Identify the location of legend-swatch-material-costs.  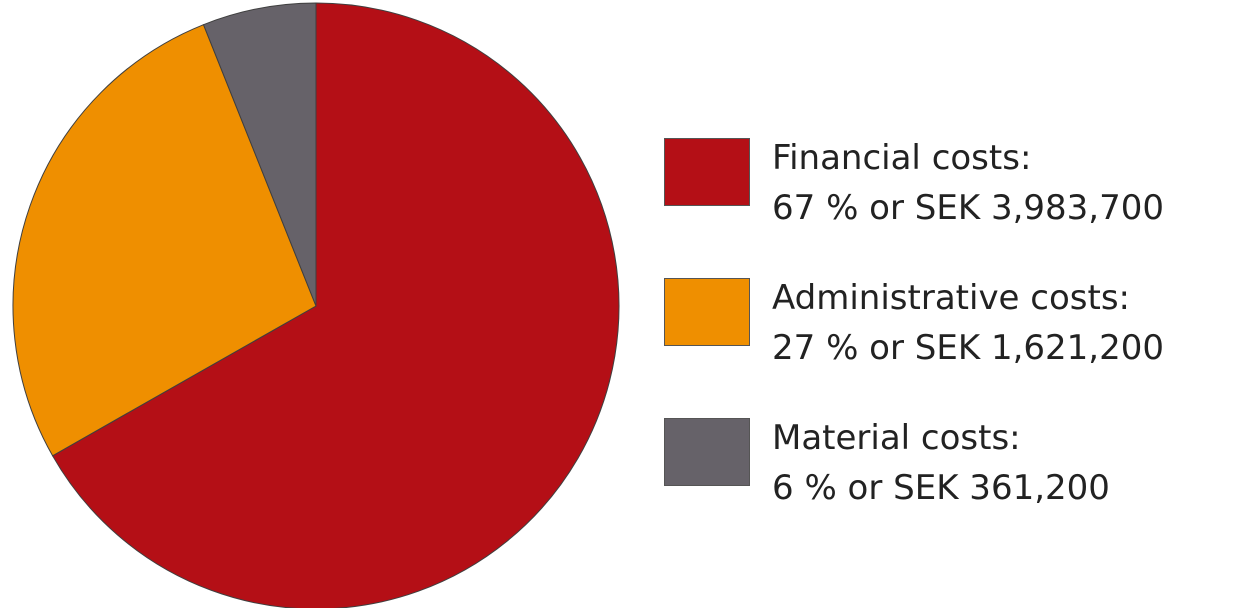
(707, 452).